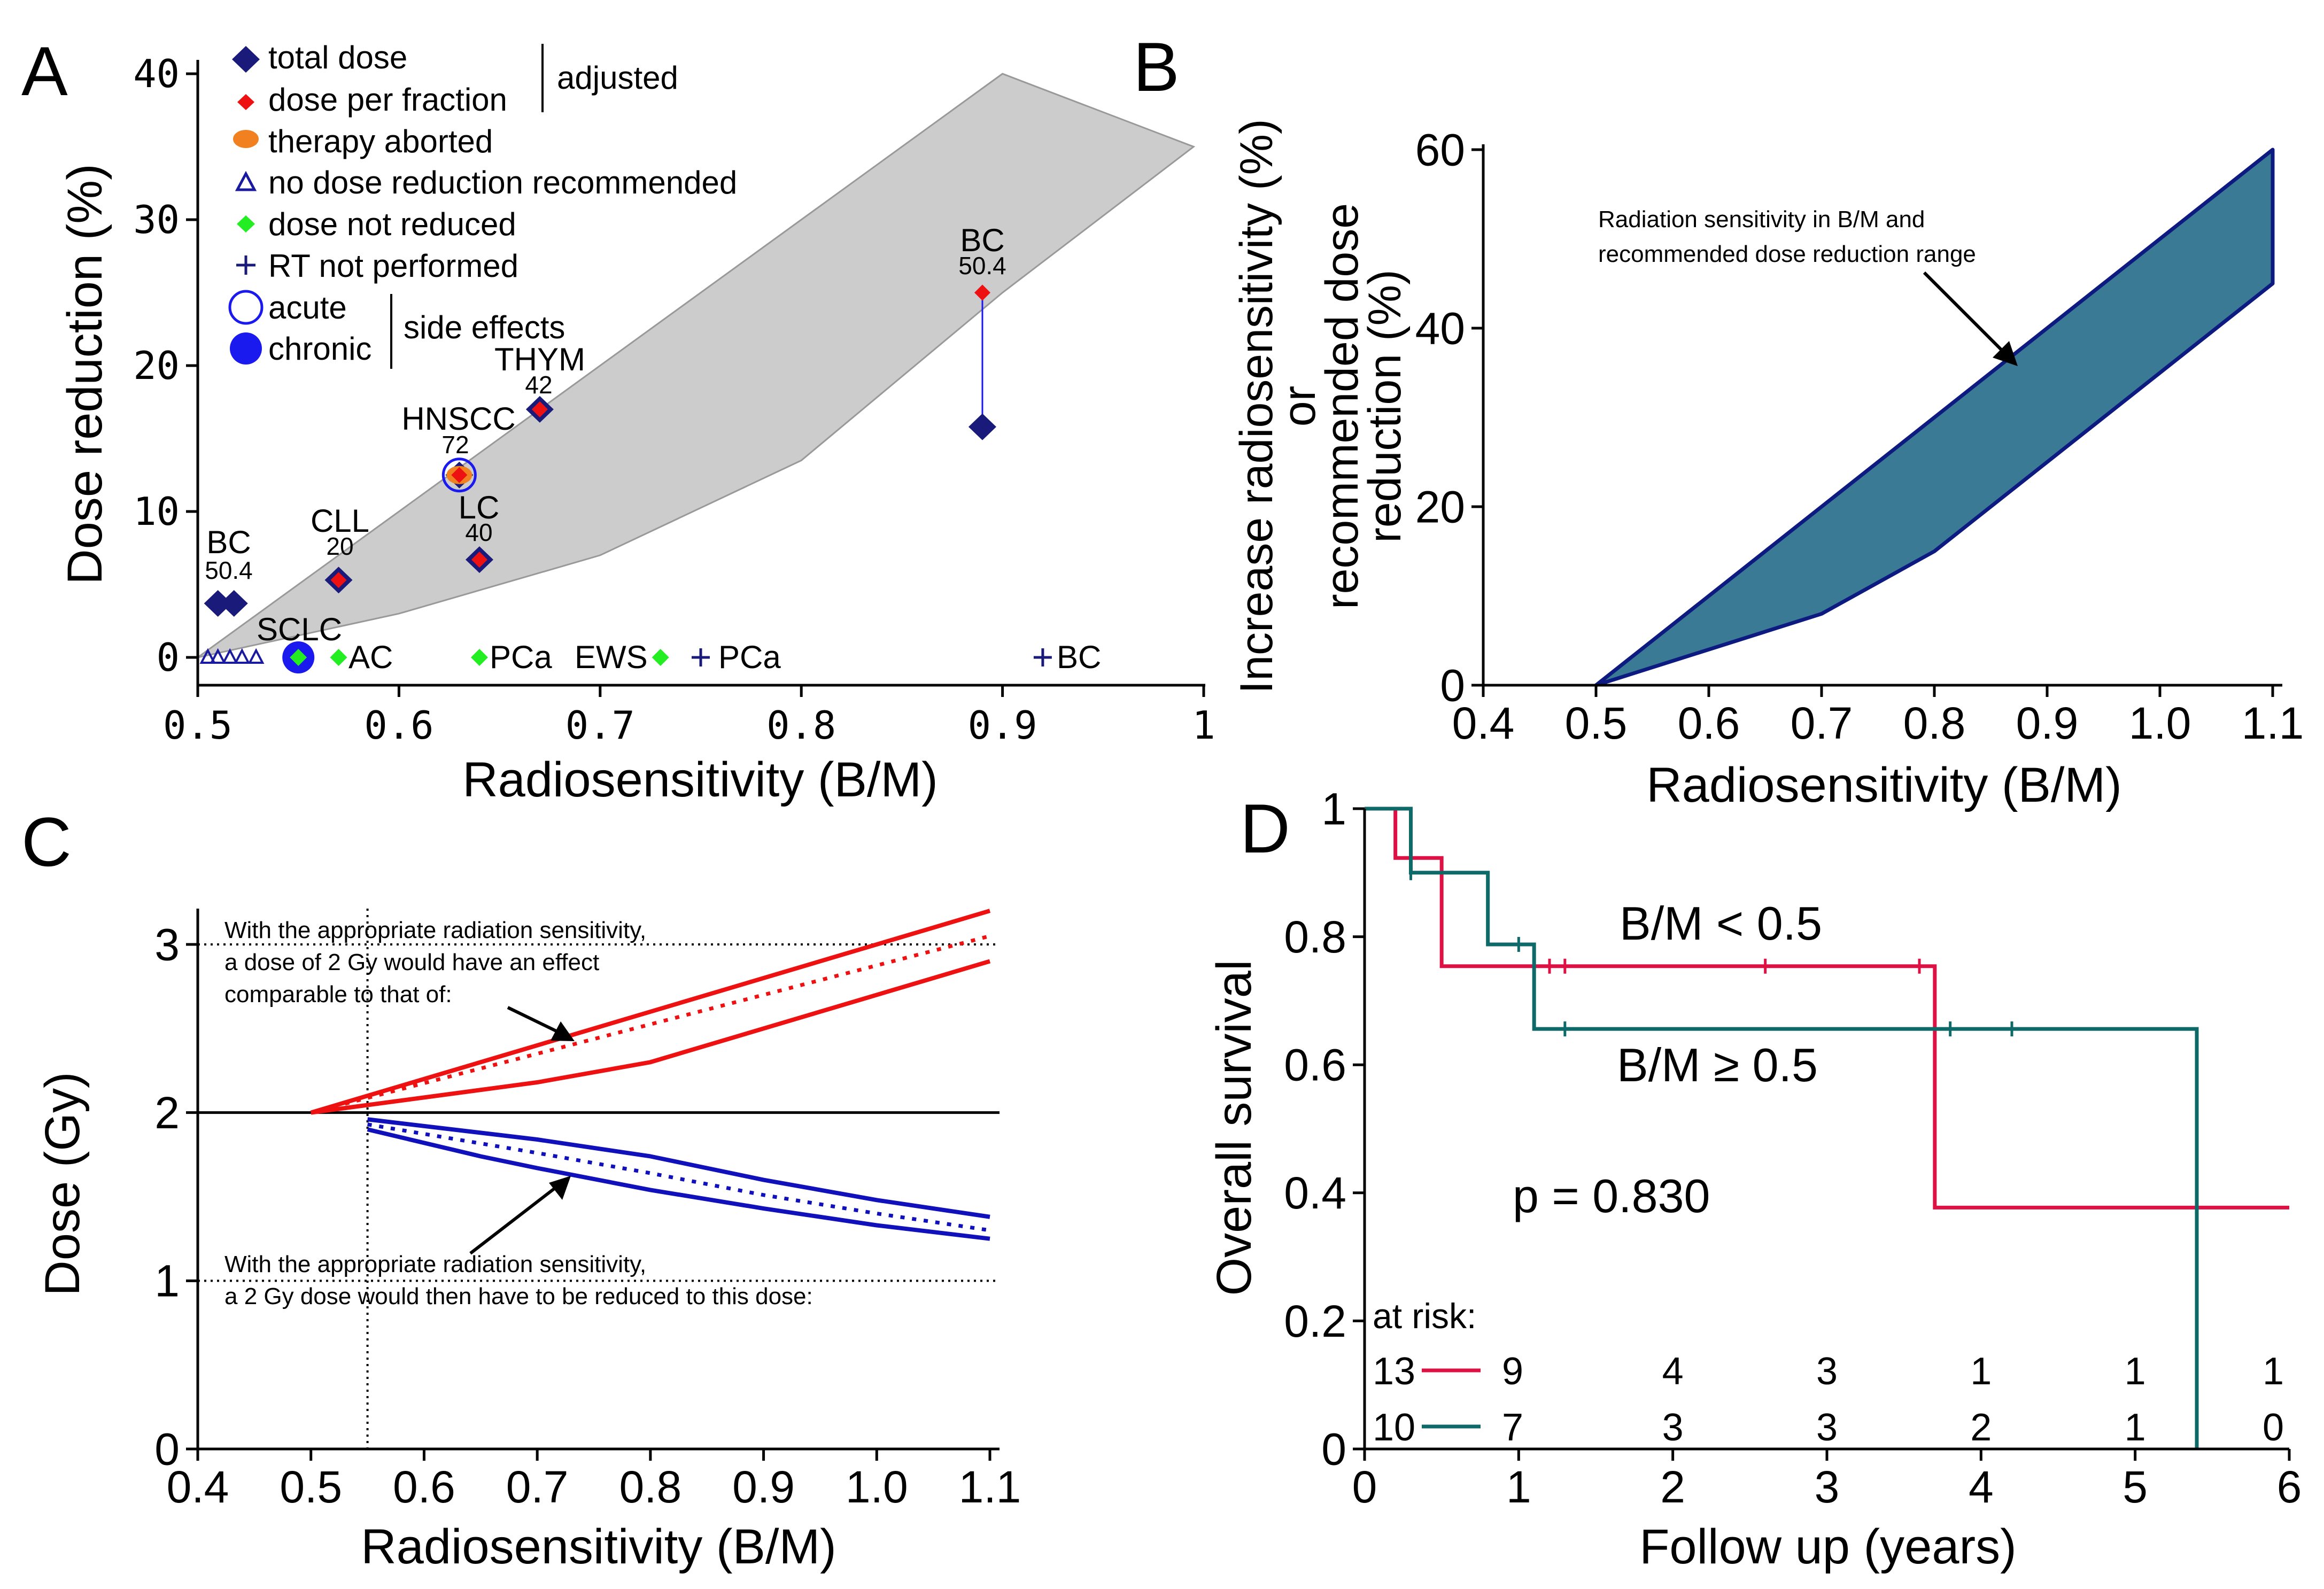 The height and width of the screenshot is (1589, 2324). I want to click on panel-c-reference-lines, so click(599, 1179).